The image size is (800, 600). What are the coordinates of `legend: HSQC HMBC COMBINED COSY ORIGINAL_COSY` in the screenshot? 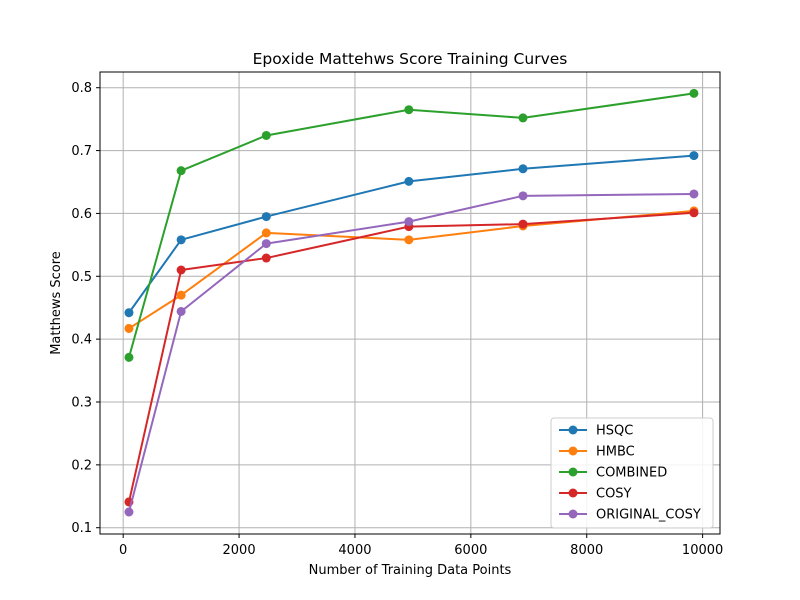 It's located at (632, 473).